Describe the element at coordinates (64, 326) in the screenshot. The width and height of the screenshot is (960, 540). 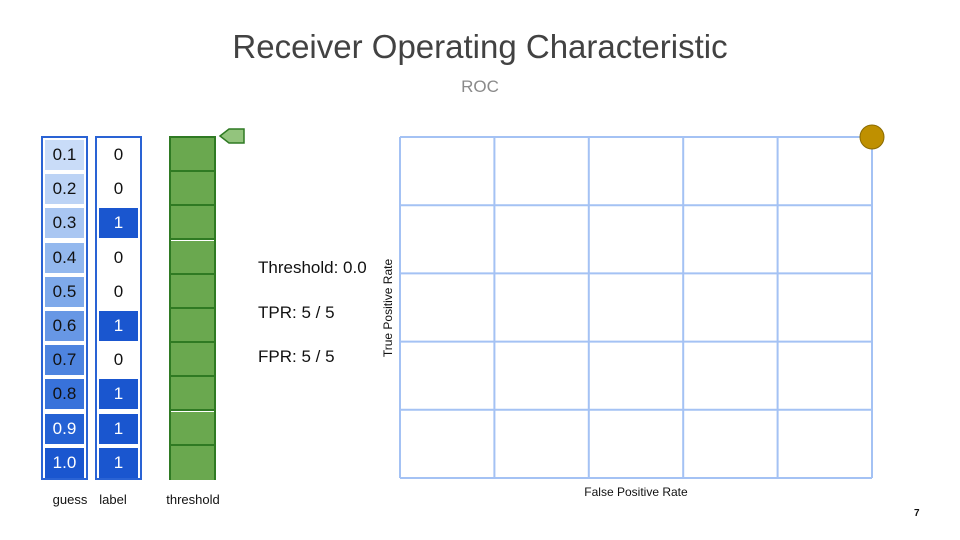
I see `guess-cell: 0.6` at that location.